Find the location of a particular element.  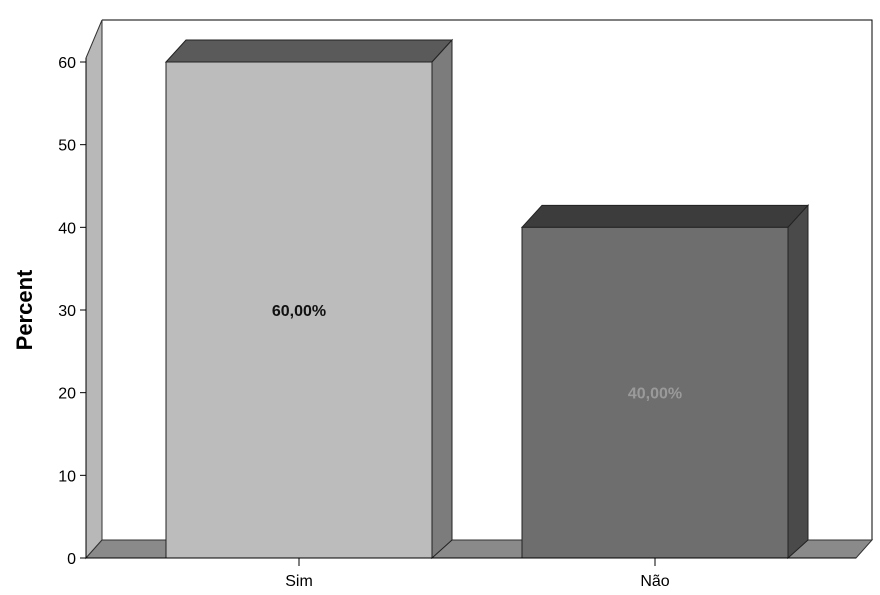

y-tick-label: 60 is located at coordinates (67, 63).